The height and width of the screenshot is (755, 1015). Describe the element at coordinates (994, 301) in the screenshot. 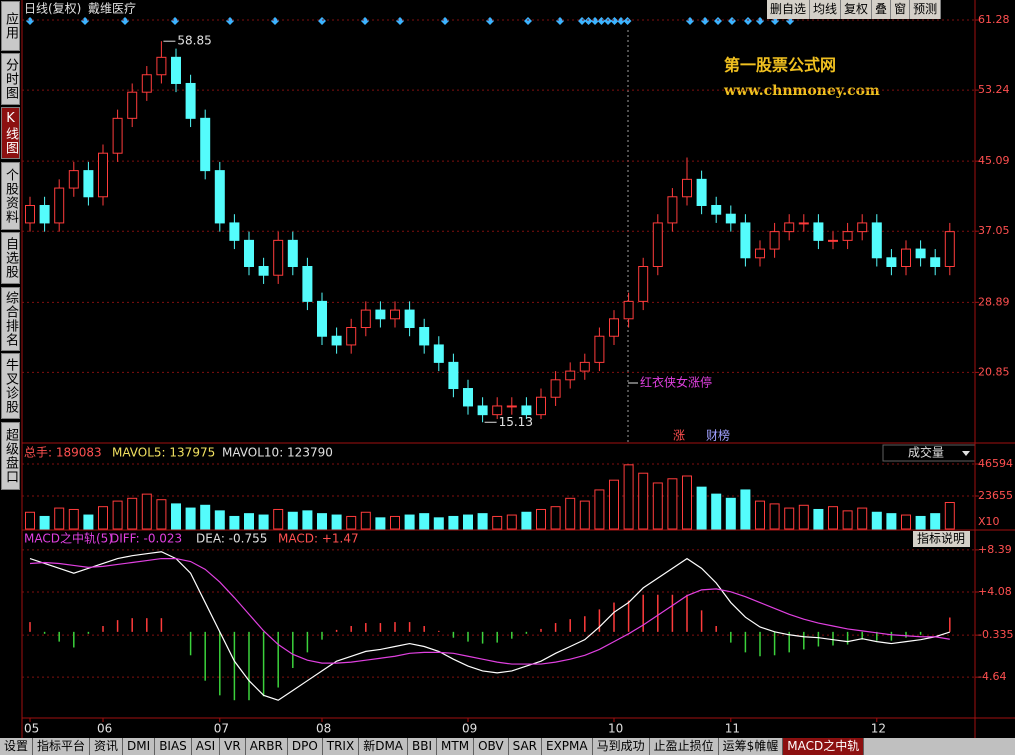

I see `y-tick-label: 28.89` at that location.